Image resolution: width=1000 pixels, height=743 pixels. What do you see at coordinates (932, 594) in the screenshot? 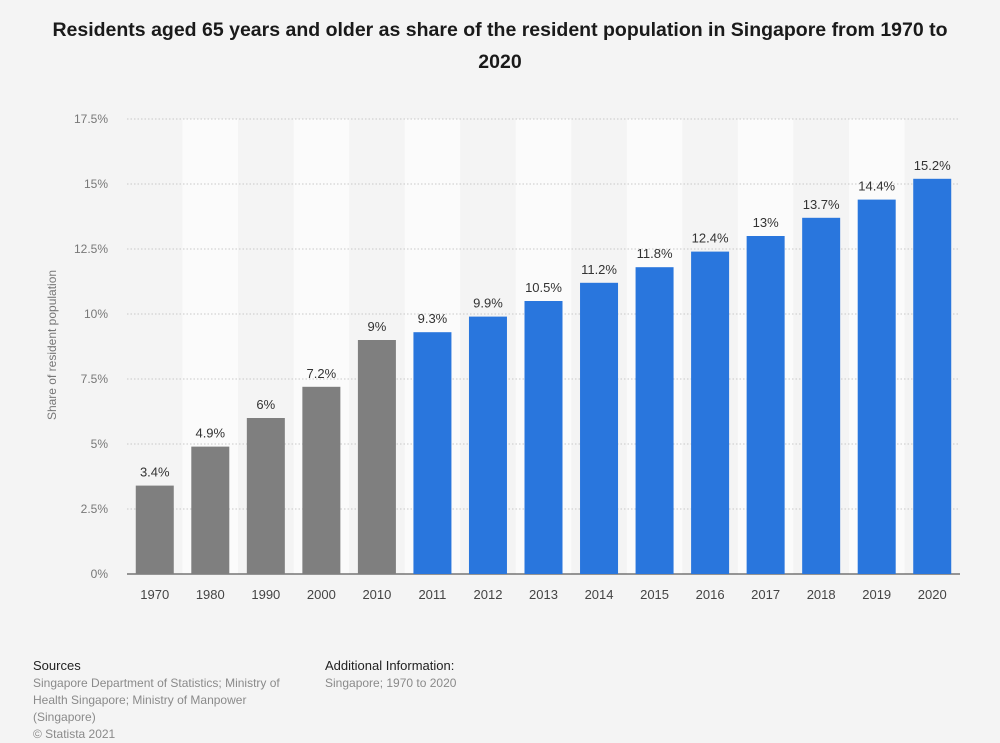
I see `x-tick-label: 2020` at bounding box center [932, 594].